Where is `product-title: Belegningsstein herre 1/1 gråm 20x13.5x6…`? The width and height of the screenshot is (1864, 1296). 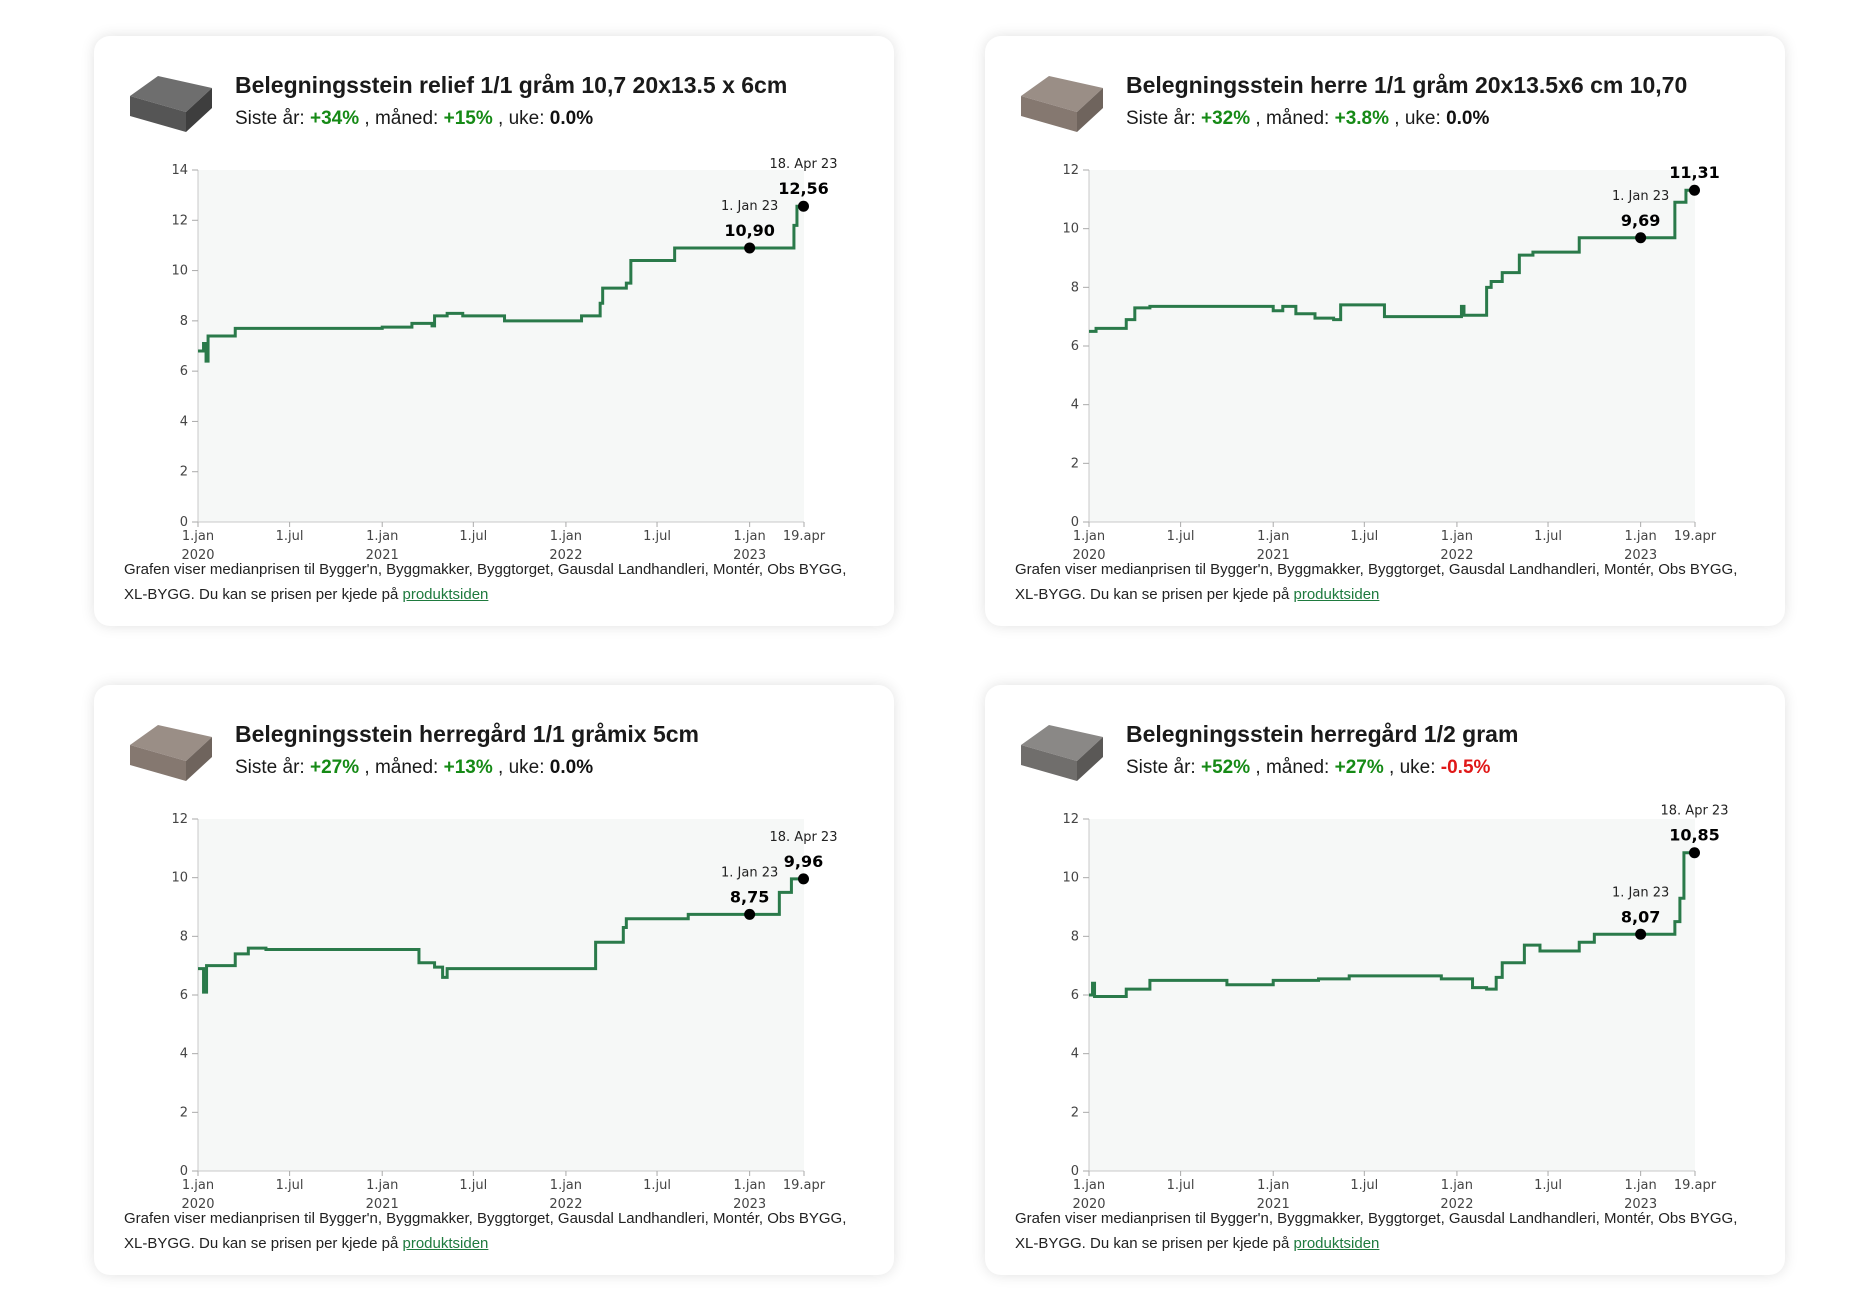
product-title: Belegningsstein herre 1/1 gråm 20x13.5x6… is located at coordinates (1407, 85).